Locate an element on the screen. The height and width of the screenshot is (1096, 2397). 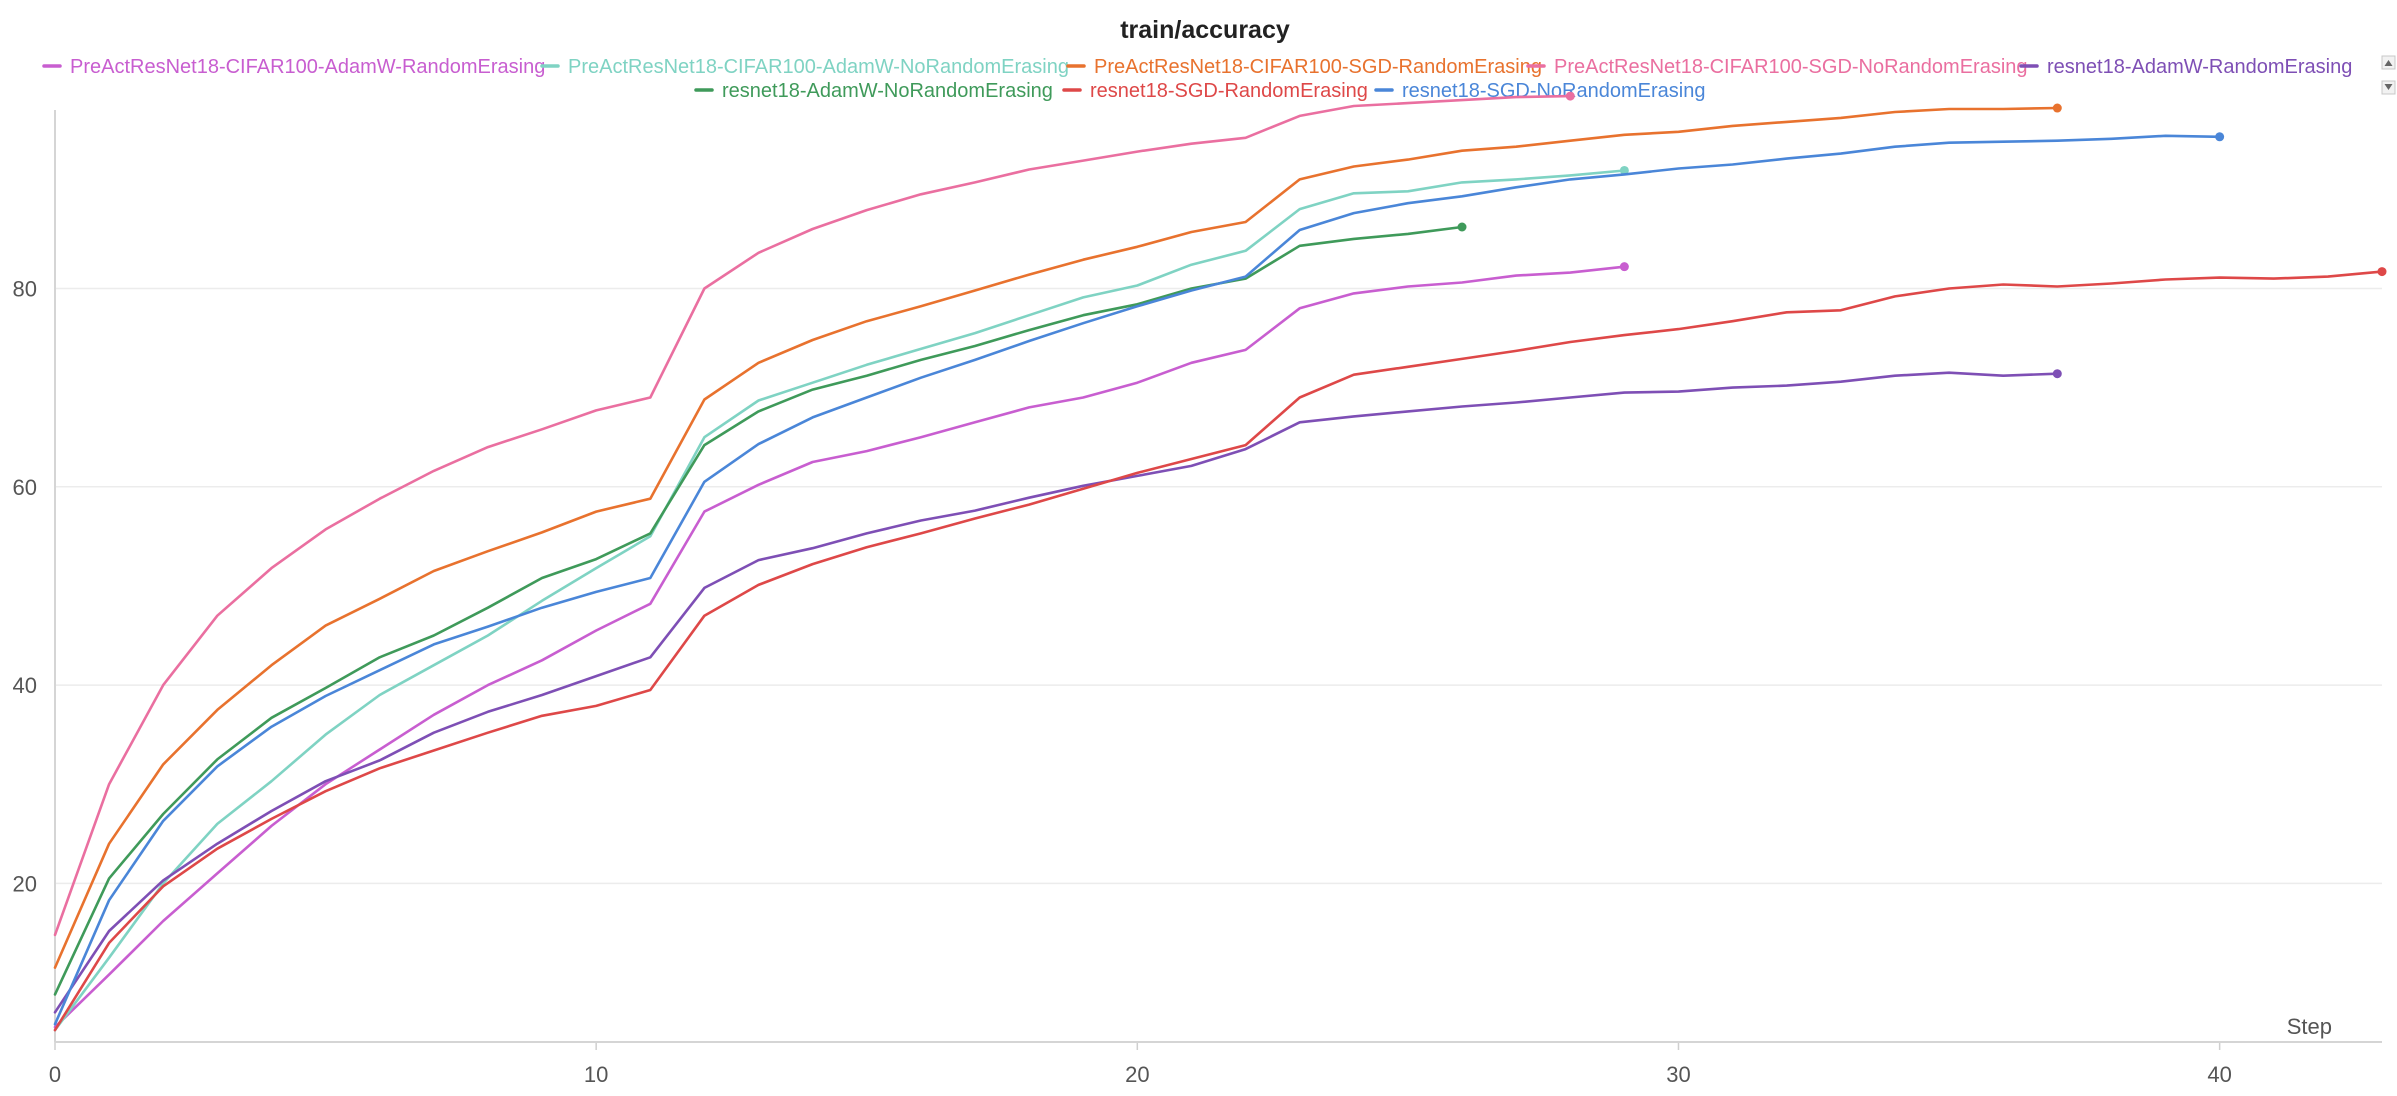
y-tick-label: 20 is located at coordinates (25, 883).